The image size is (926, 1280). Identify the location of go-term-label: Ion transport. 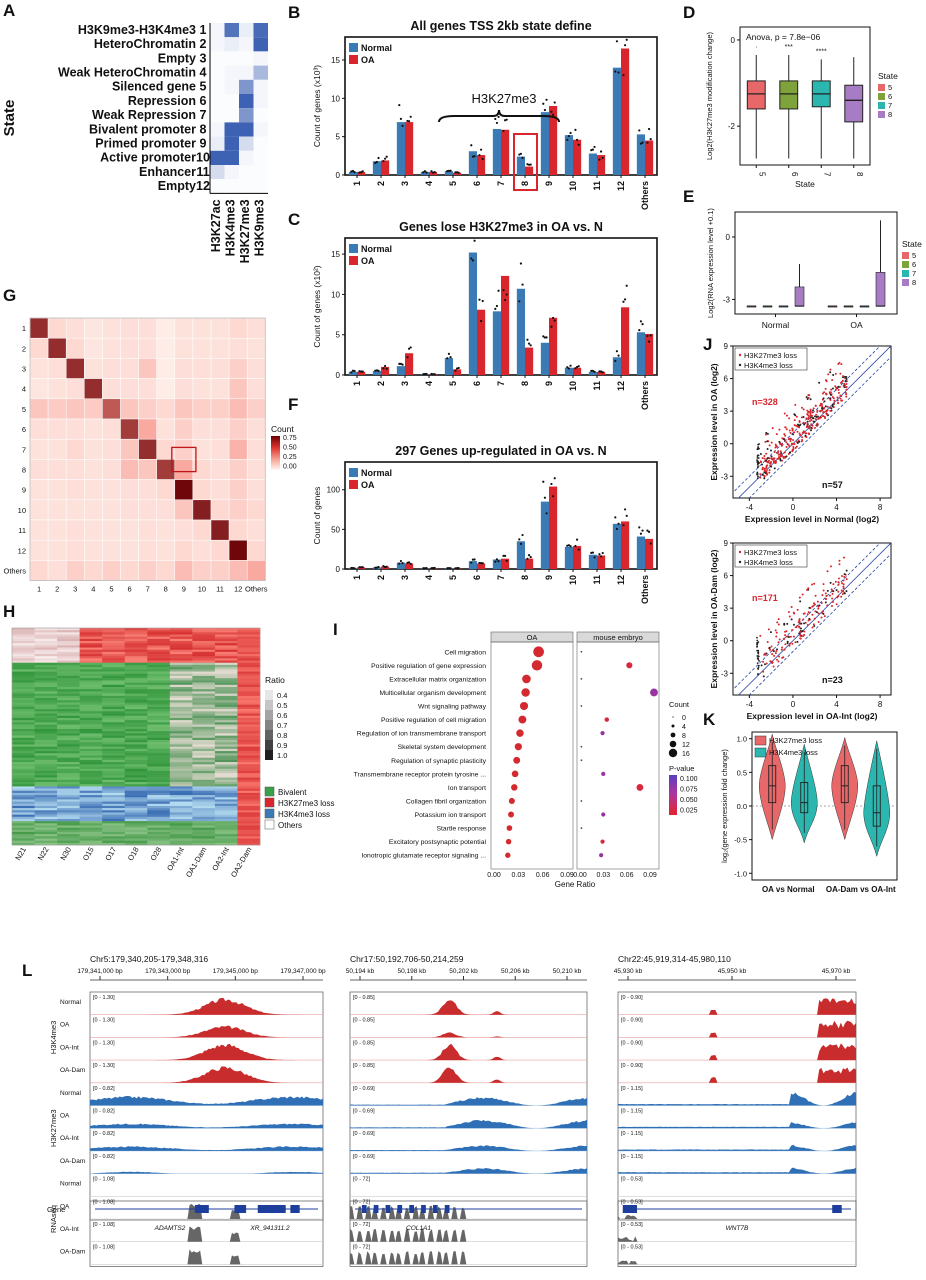
(467, 788).